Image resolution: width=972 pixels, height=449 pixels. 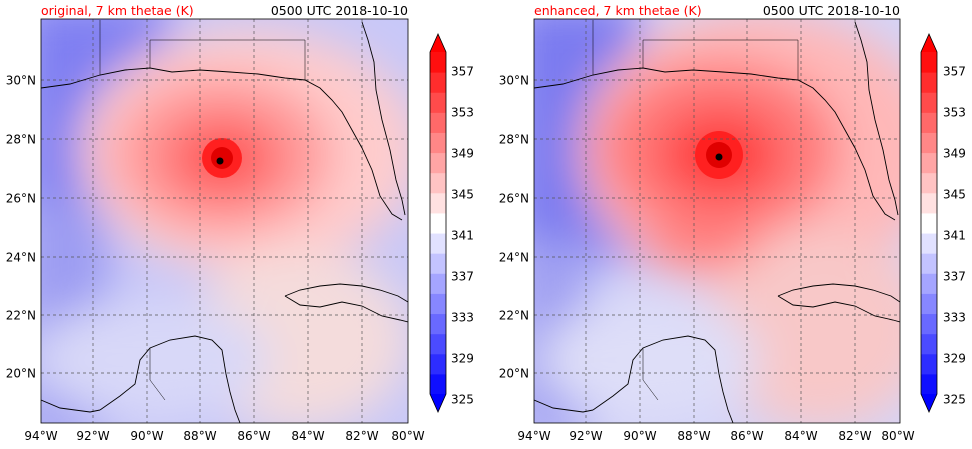 I want to click on panel-title-left: enhanced, 7 km thetae (K), so click(x=618, y=10).